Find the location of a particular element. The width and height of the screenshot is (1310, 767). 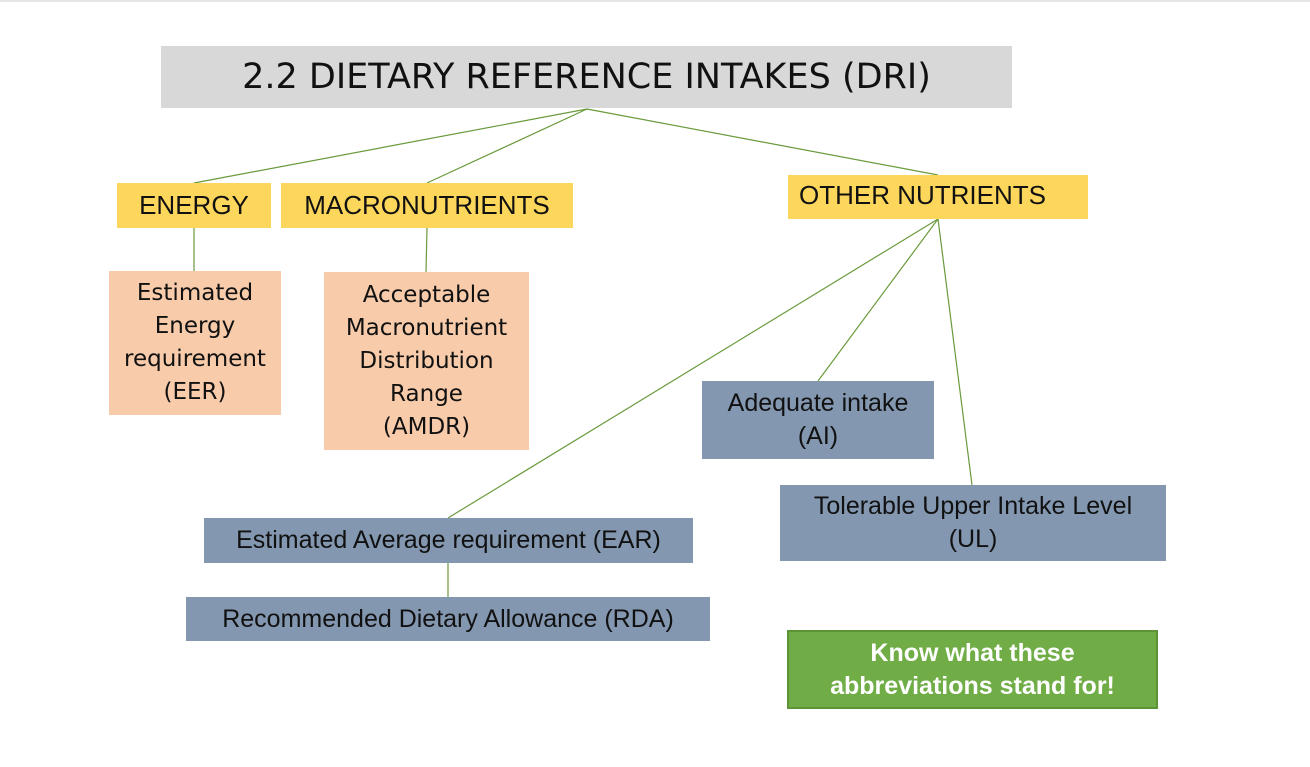

detail-rda: Recommended Dietary Allowance (RDA) is located at coordinates (448, 619).